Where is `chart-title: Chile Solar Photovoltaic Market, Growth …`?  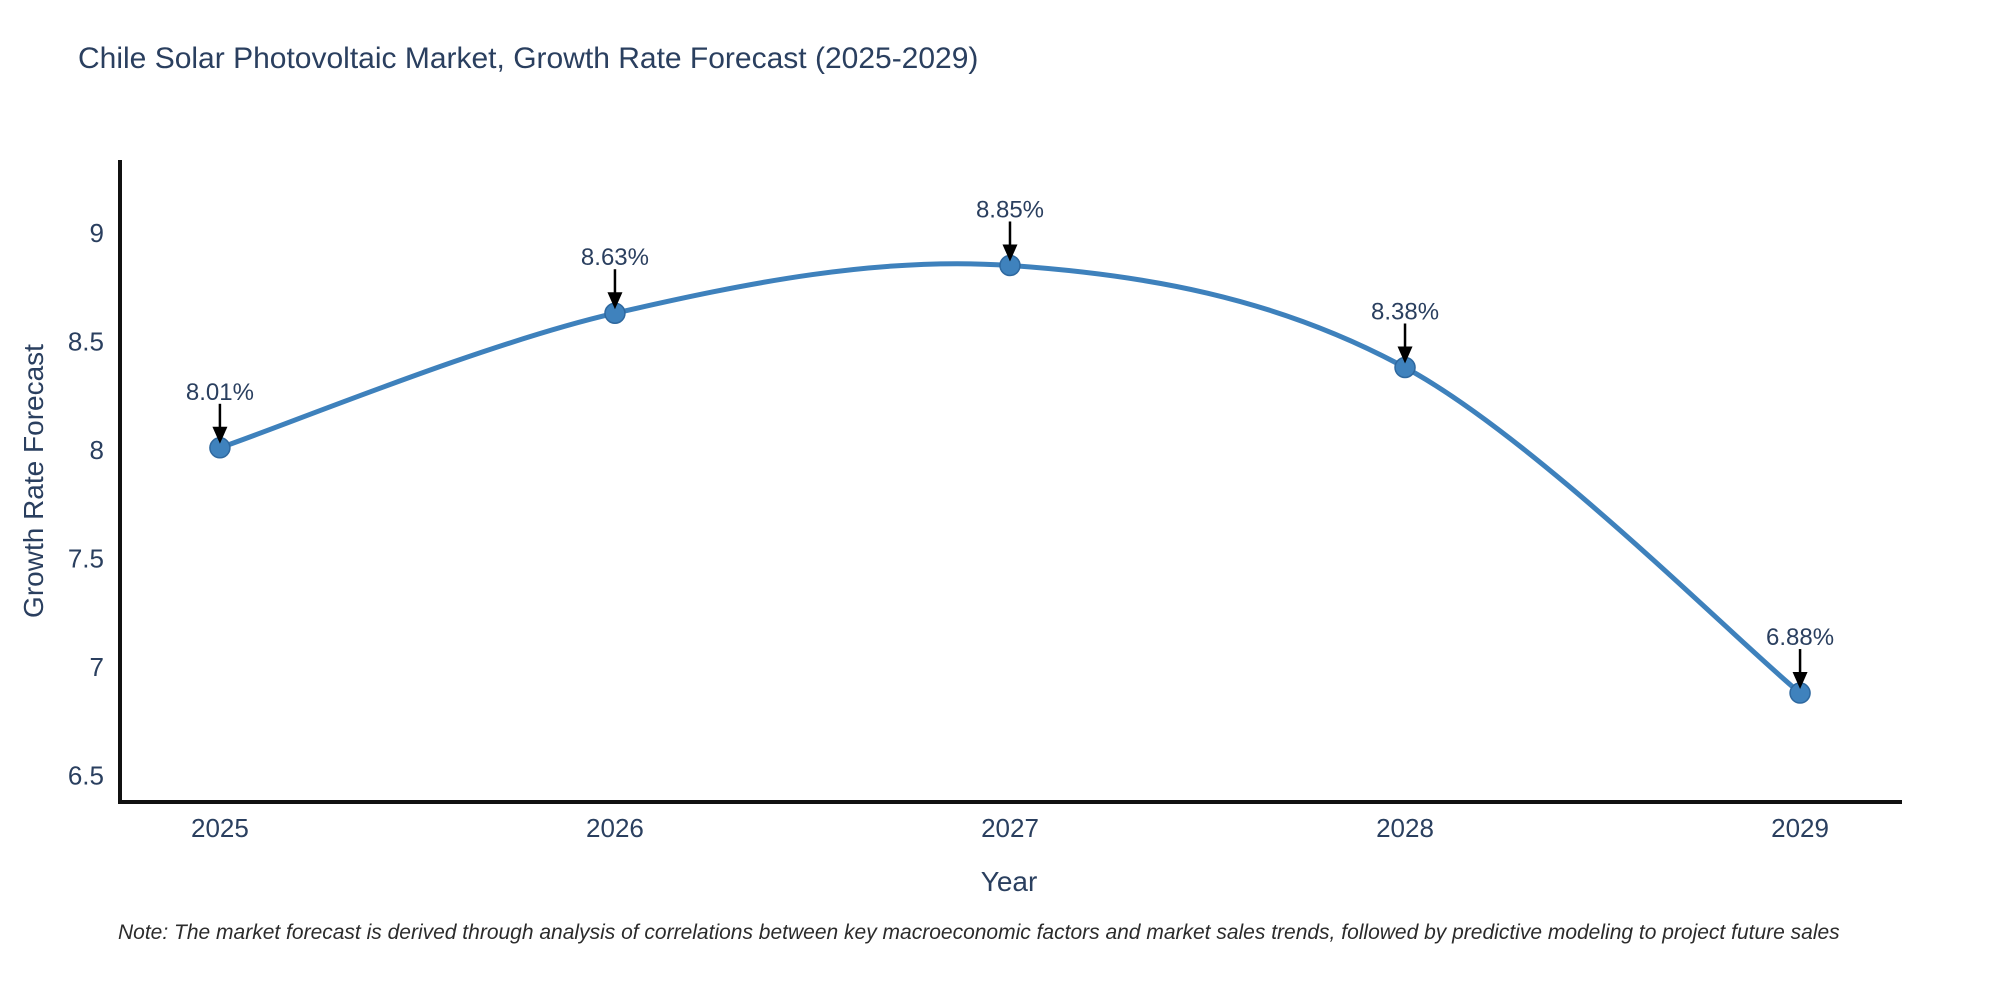
chart-title: Chile Solar Photovoltaic Market, Growth … is located at coordinates (528, 58).